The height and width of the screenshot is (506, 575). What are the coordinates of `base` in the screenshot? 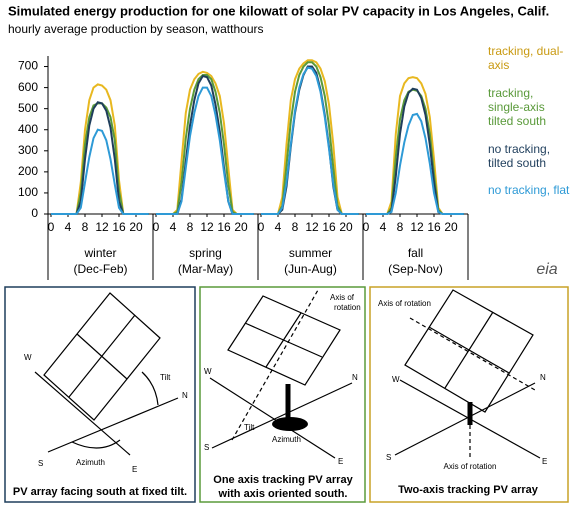 It's located at (290, 424).